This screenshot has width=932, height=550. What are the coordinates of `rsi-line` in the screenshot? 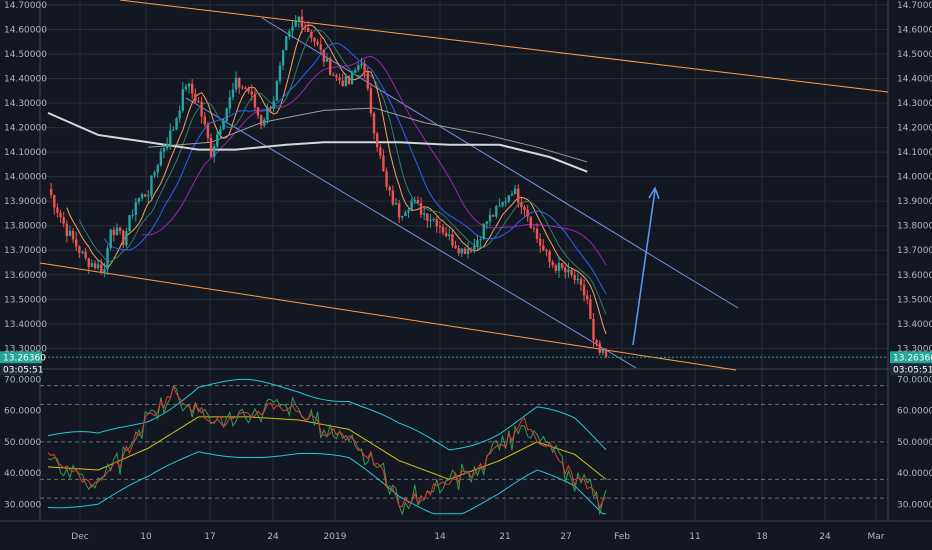 It's located at (327, 447).